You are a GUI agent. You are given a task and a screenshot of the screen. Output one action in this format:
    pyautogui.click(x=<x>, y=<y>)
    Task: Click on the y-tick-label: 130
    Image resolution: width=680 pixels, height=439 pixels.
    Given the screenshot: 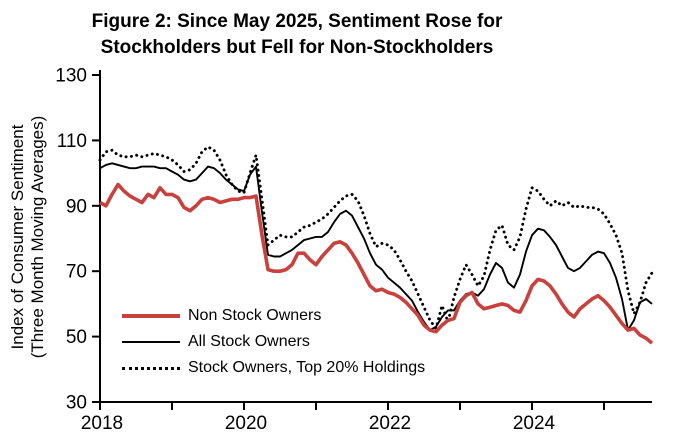 What is the action you would take?
    pyautogui.click(x=71, y=76)
    